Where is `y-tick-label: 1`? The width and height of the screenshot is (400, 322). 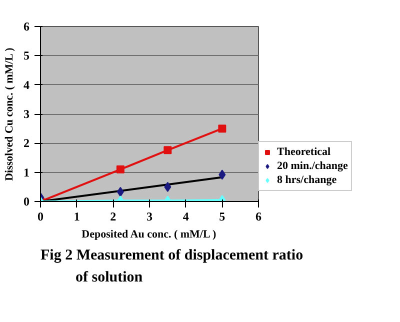 y-tick-label: 1 is located at coordinates (27, 172).